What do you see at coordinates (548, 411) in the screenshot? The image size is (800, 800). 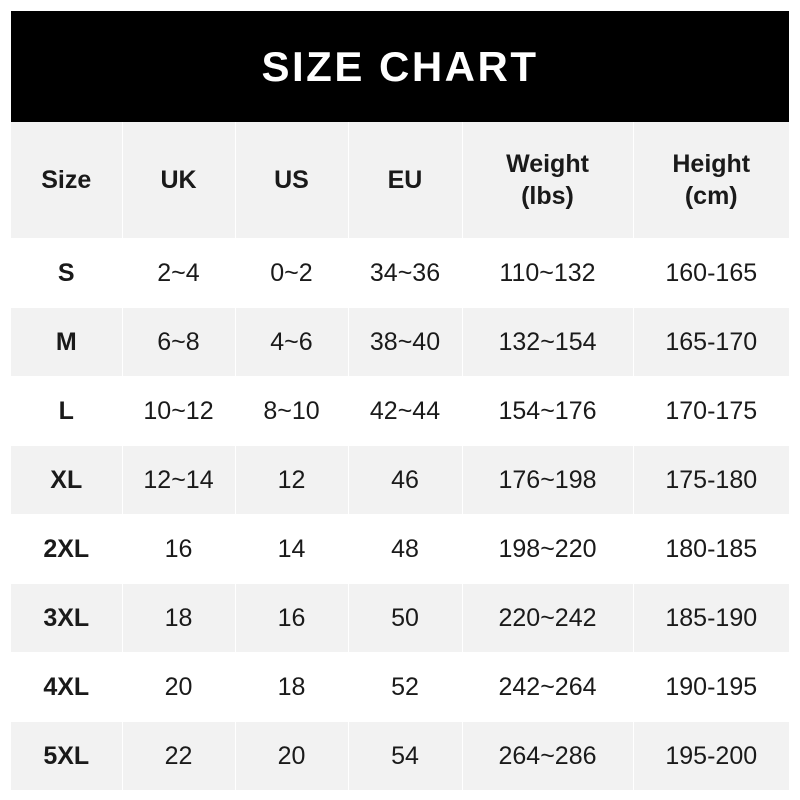 I see `cell-weight: 154~176` at bounding box center [548, 411].